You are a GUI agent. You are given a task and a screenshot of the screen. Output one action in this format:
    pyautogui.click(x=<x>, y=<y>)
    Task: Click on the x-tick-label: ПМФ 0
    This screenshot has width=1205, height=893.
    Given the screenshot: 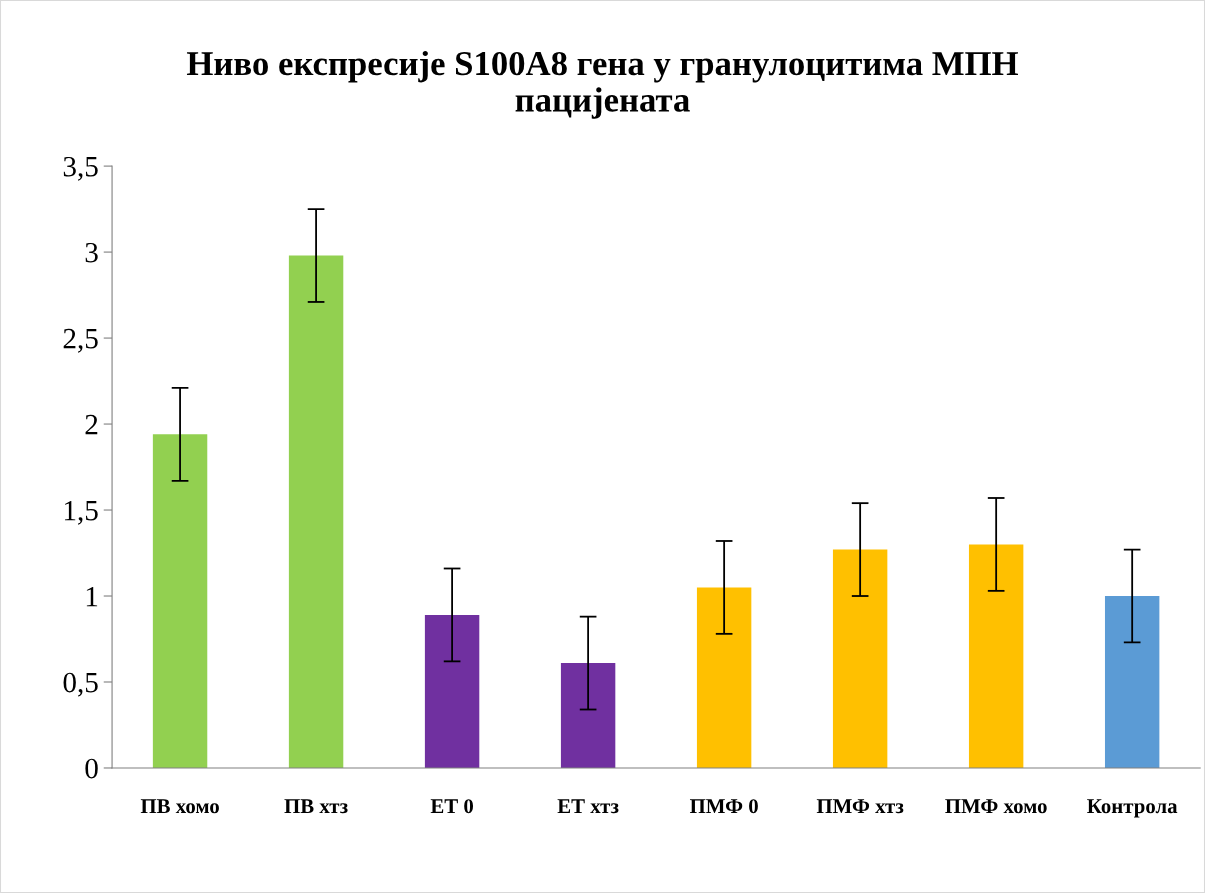 What is the action you would take?
    pyautogui.click(x=723, y=806)
    